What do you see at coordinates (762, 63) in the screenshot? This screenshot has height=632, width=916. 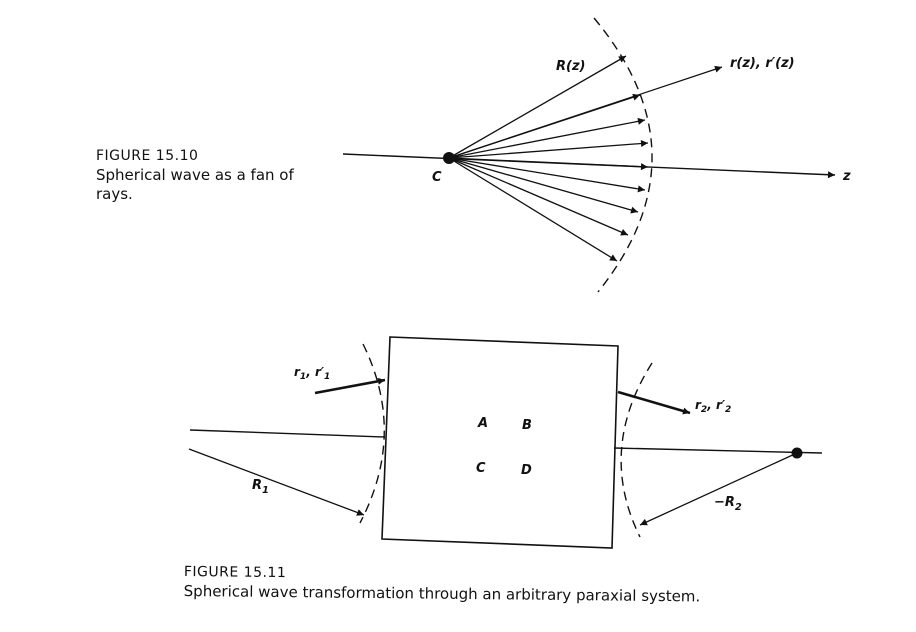 I see `label-ray-rz: r(z), r′(z)` at bounding box center [762, 63].